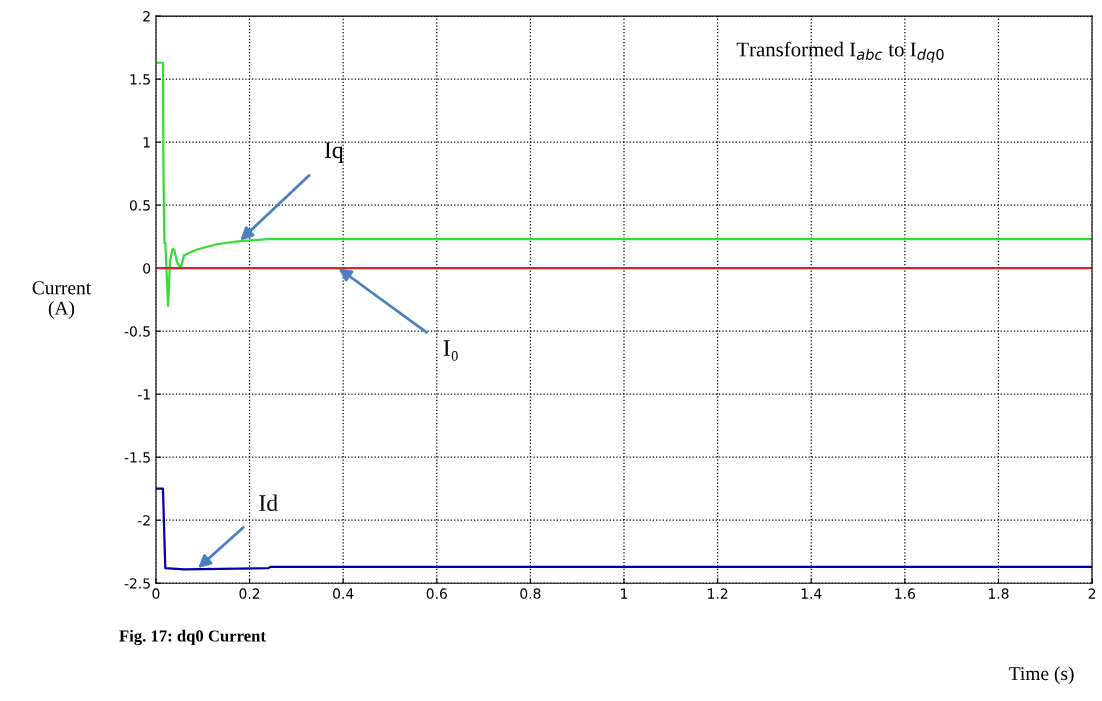 Image resolution: width=1102 pixels, height=701 pixels. I want to click on annotation: I₀, so click(450, 350).